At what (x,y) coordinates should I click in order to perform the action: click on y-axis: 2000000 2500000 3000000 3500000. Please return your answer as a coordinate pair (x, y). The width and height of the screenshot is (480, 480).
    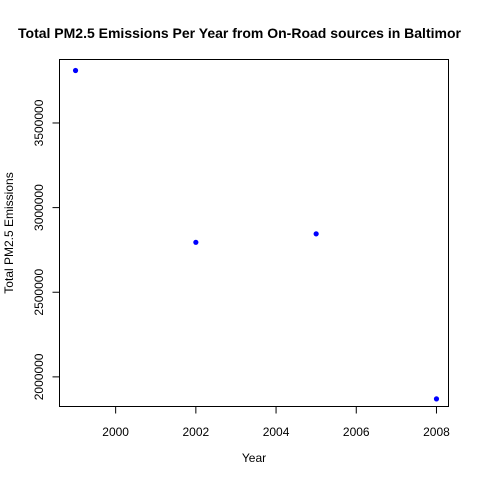
    Looking at the image, I should click on (46, 249).